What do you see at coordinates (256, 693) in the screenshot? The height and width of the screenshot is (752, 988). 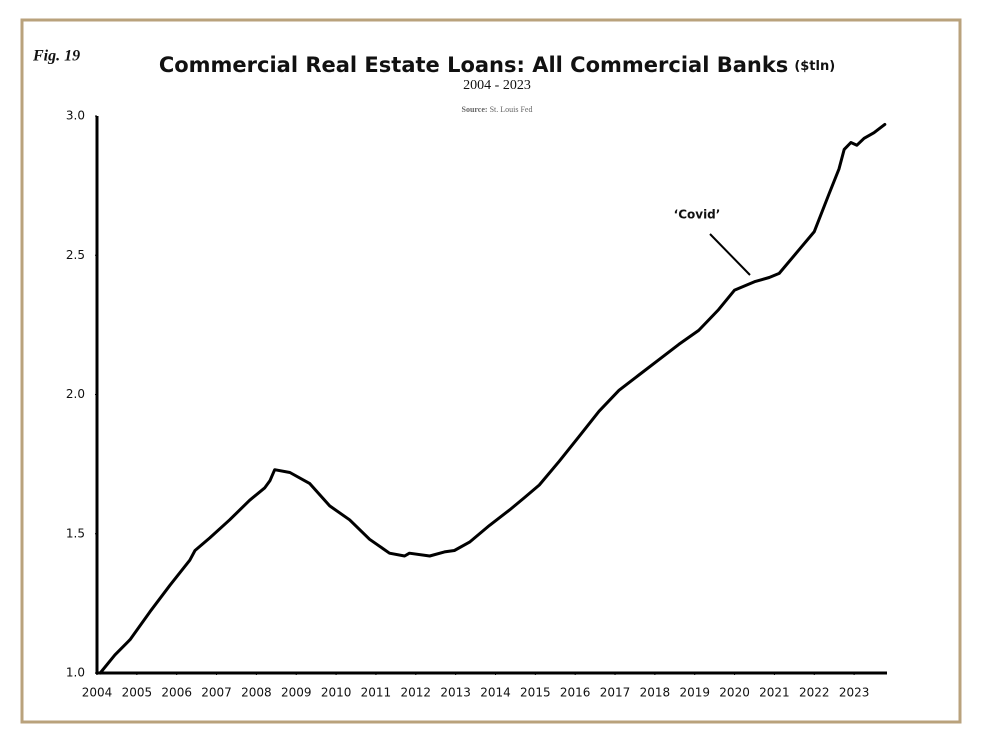 I see `x-tick-label: 2008` at bounding box center [256, 693].